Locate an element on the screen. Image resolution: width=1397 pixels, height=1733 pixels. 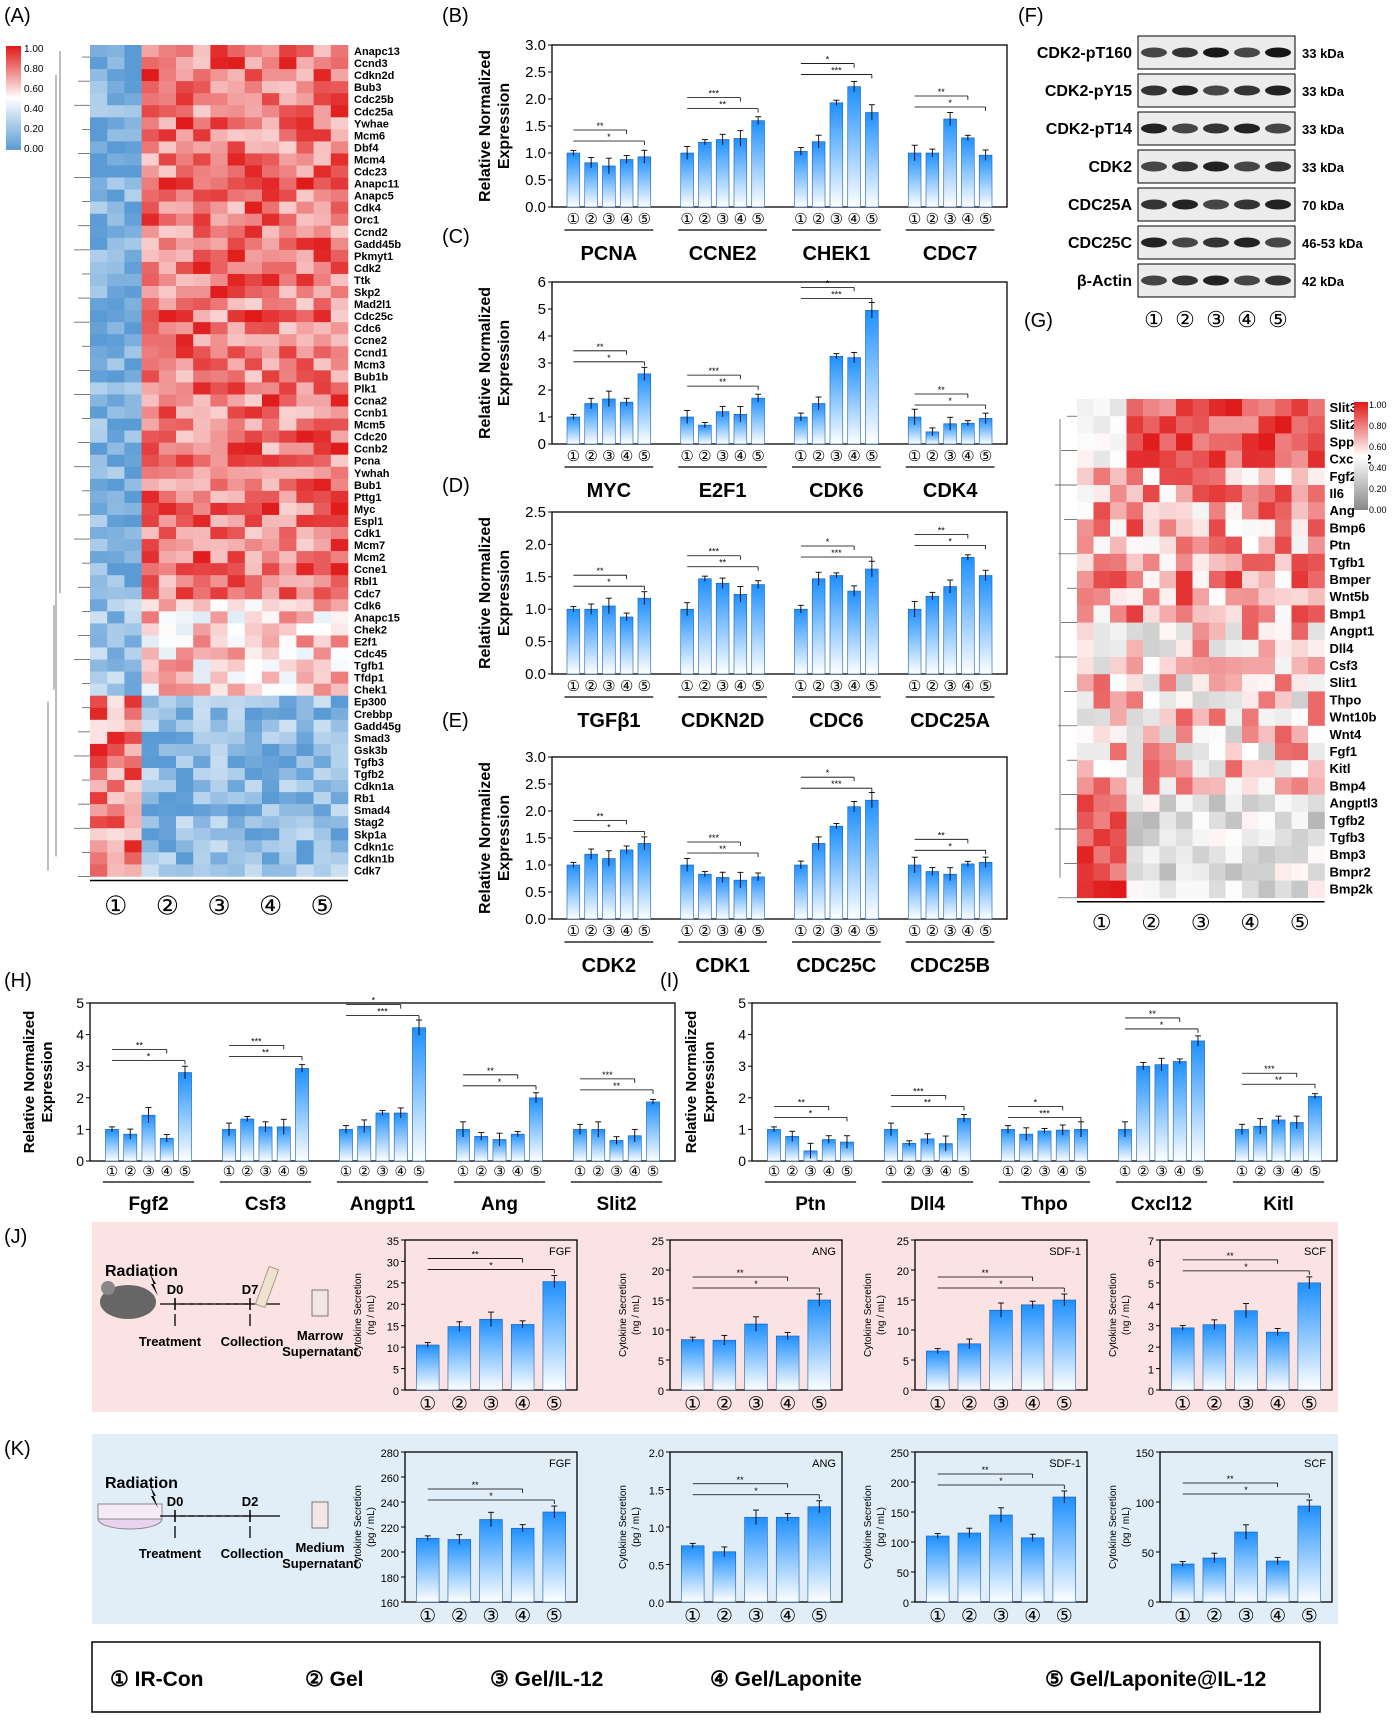
sig-mark: *** is located at coordinates (256, 1041).